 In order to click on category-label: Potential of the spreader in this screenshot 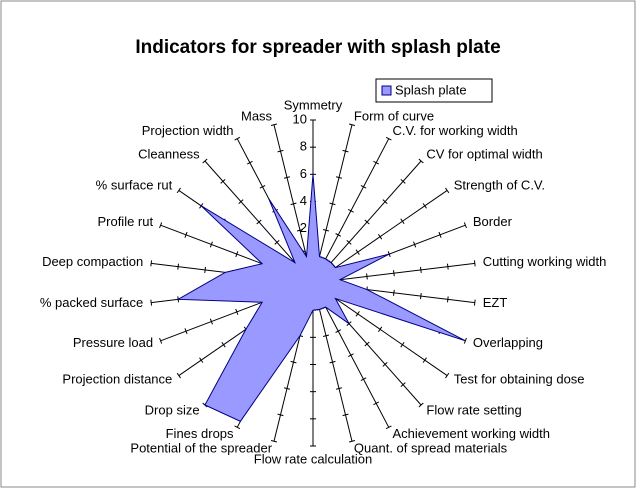, I will do `click(201, 447)`.